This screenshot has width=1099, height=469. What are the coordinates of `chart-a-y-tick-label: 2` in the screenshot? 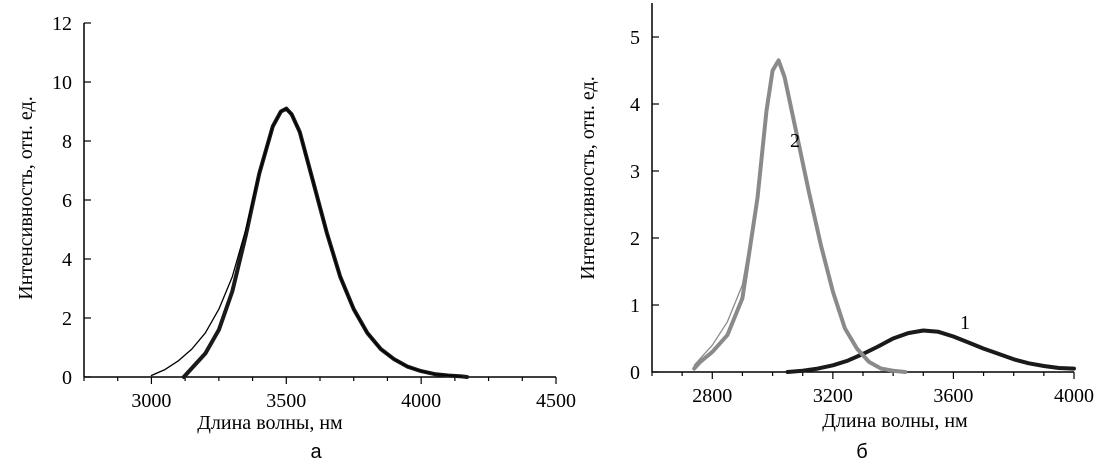 It's located at (67, 319).